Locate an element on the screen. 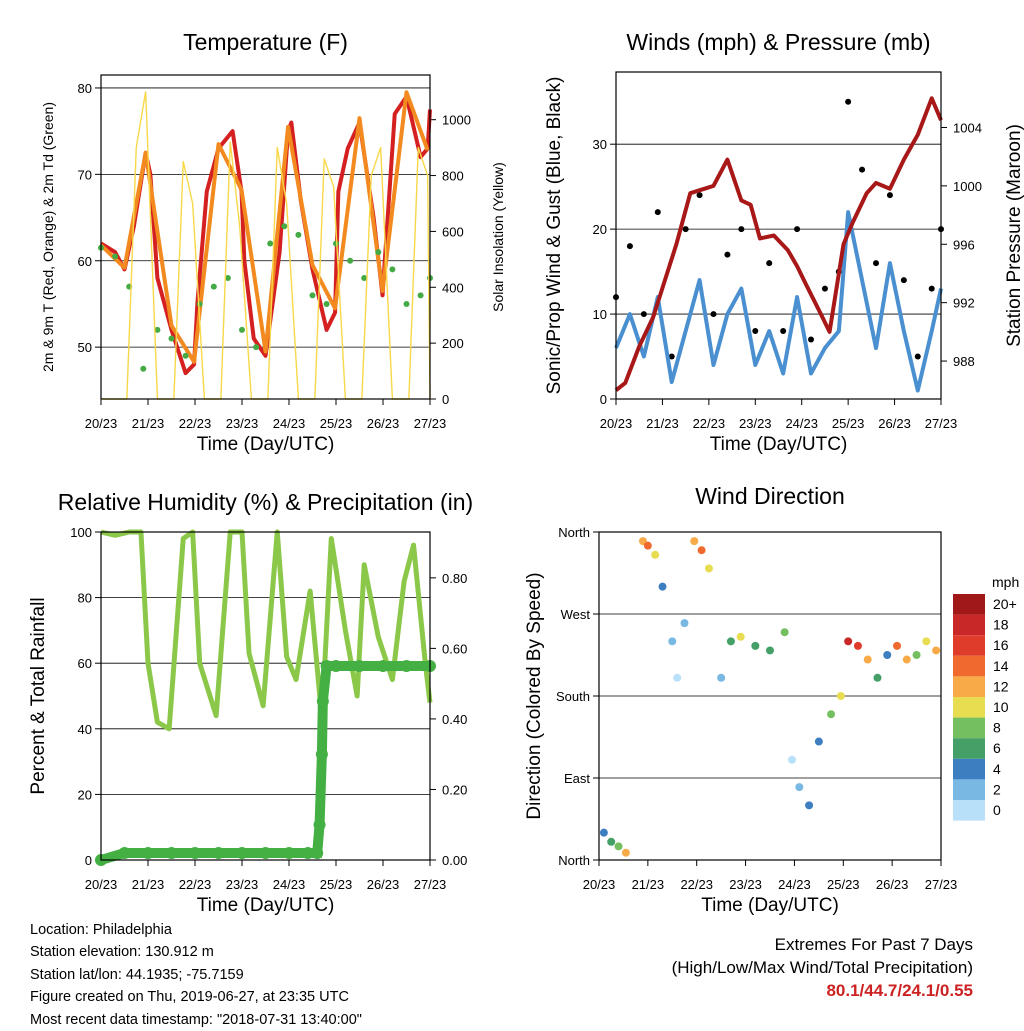 The height and width of the screenshot is (1031, 1024). legend-label: 4 is located at coordinates (997, 769).